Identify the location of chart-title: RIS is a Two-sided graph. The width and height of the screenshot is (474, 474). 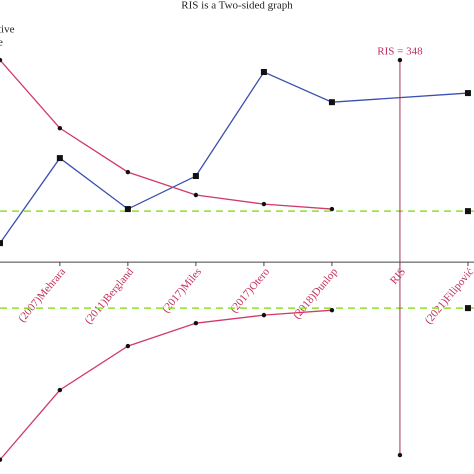
(237, 6).